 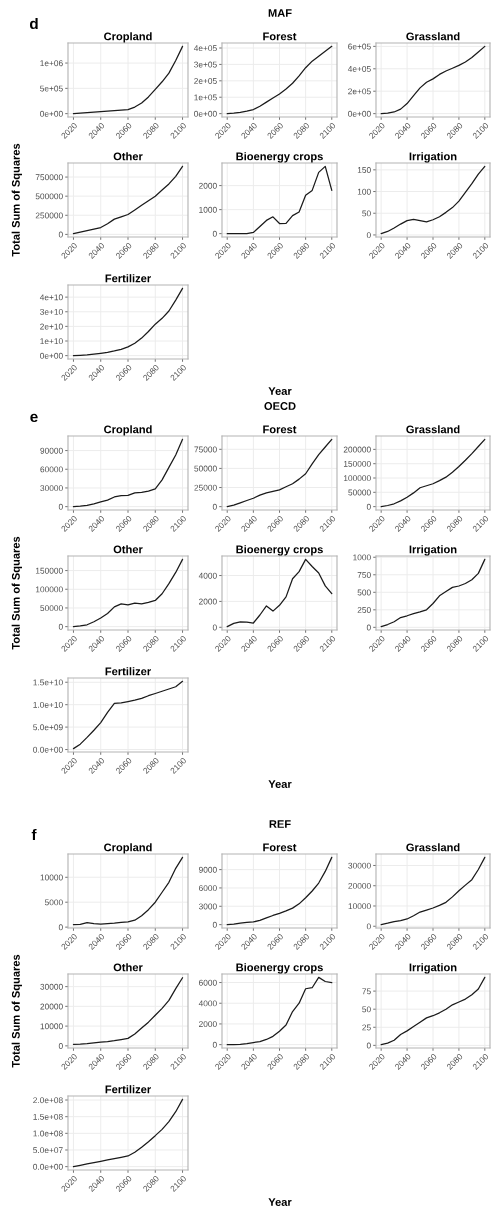 I want to click on y-tick-label: 60000, so click(x=51, y=469).